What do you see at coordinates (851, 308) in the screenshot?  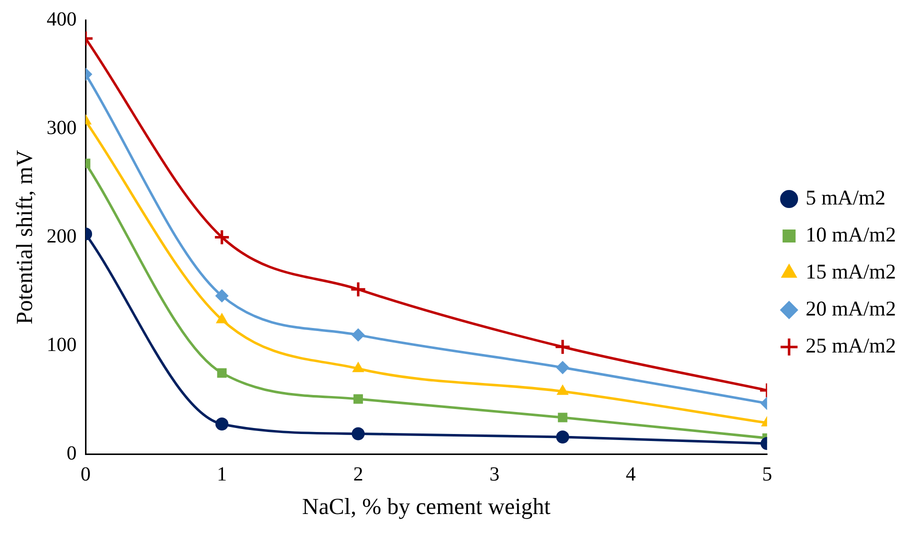 I see `legend-label: 20 mA/m2` at bounding box center [851, 308].